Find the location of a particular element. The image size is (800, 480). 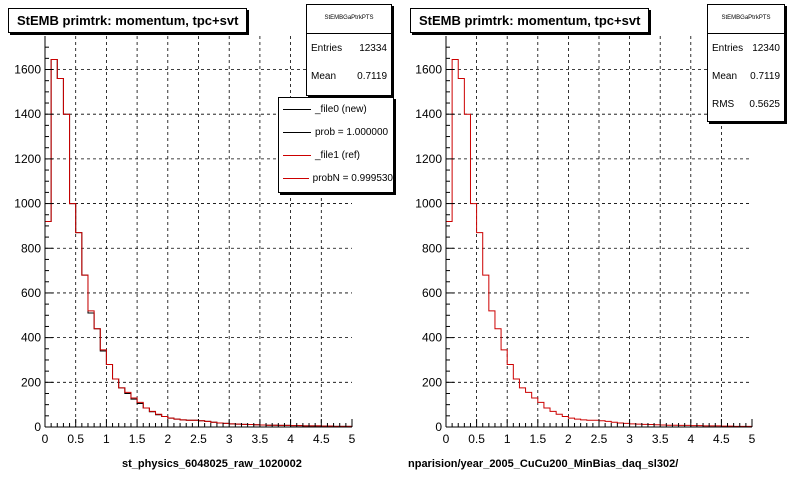

left-stats-mean-value: 0.7119 is located at coordinates (372, 76).